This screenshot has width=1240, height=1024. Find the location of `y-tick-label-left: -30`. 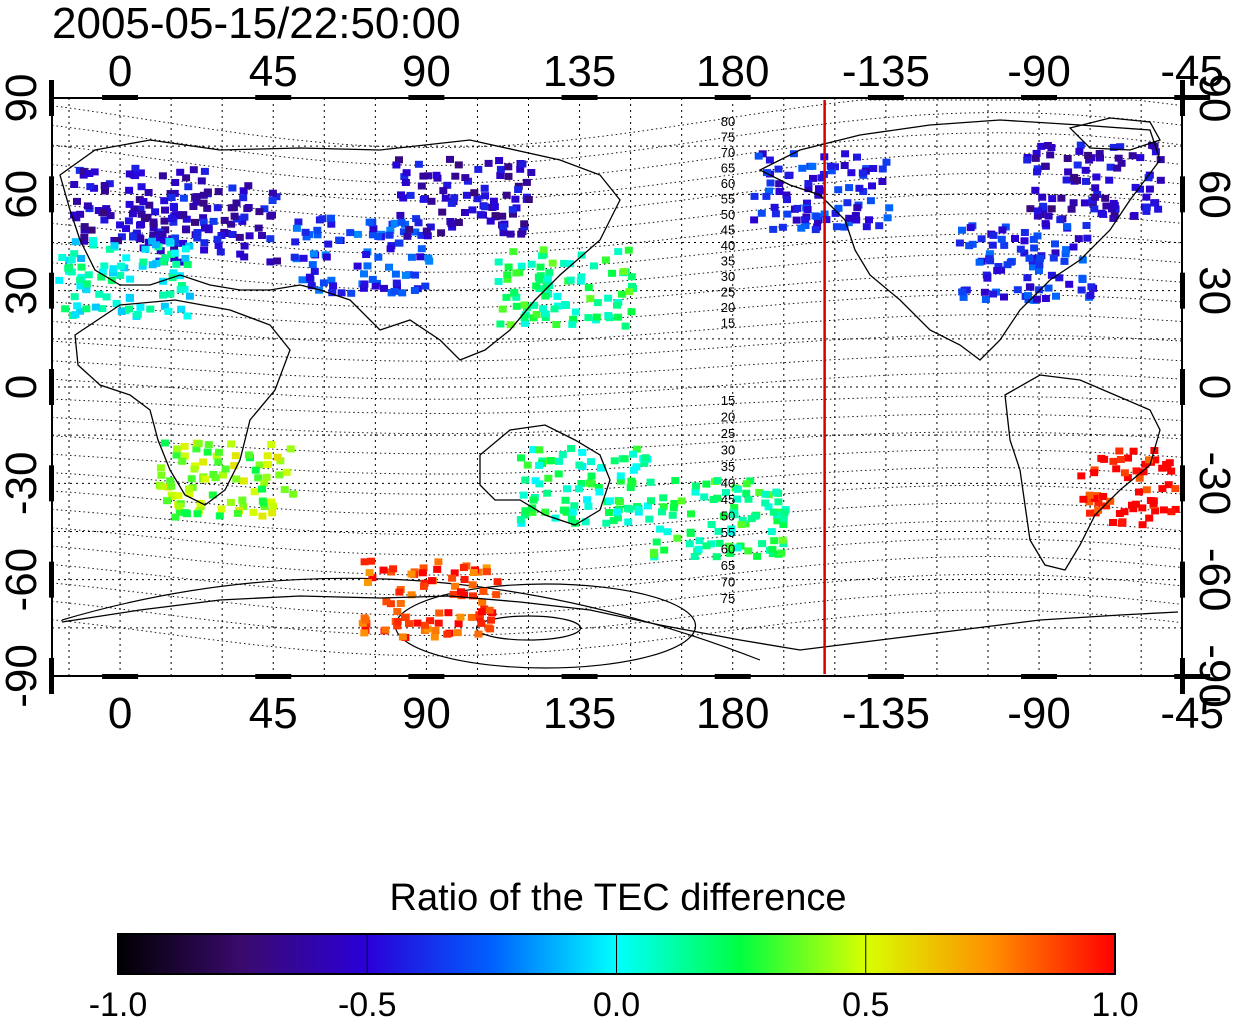

y-tick-label-left: -30 is located at coordinates (23, 484).